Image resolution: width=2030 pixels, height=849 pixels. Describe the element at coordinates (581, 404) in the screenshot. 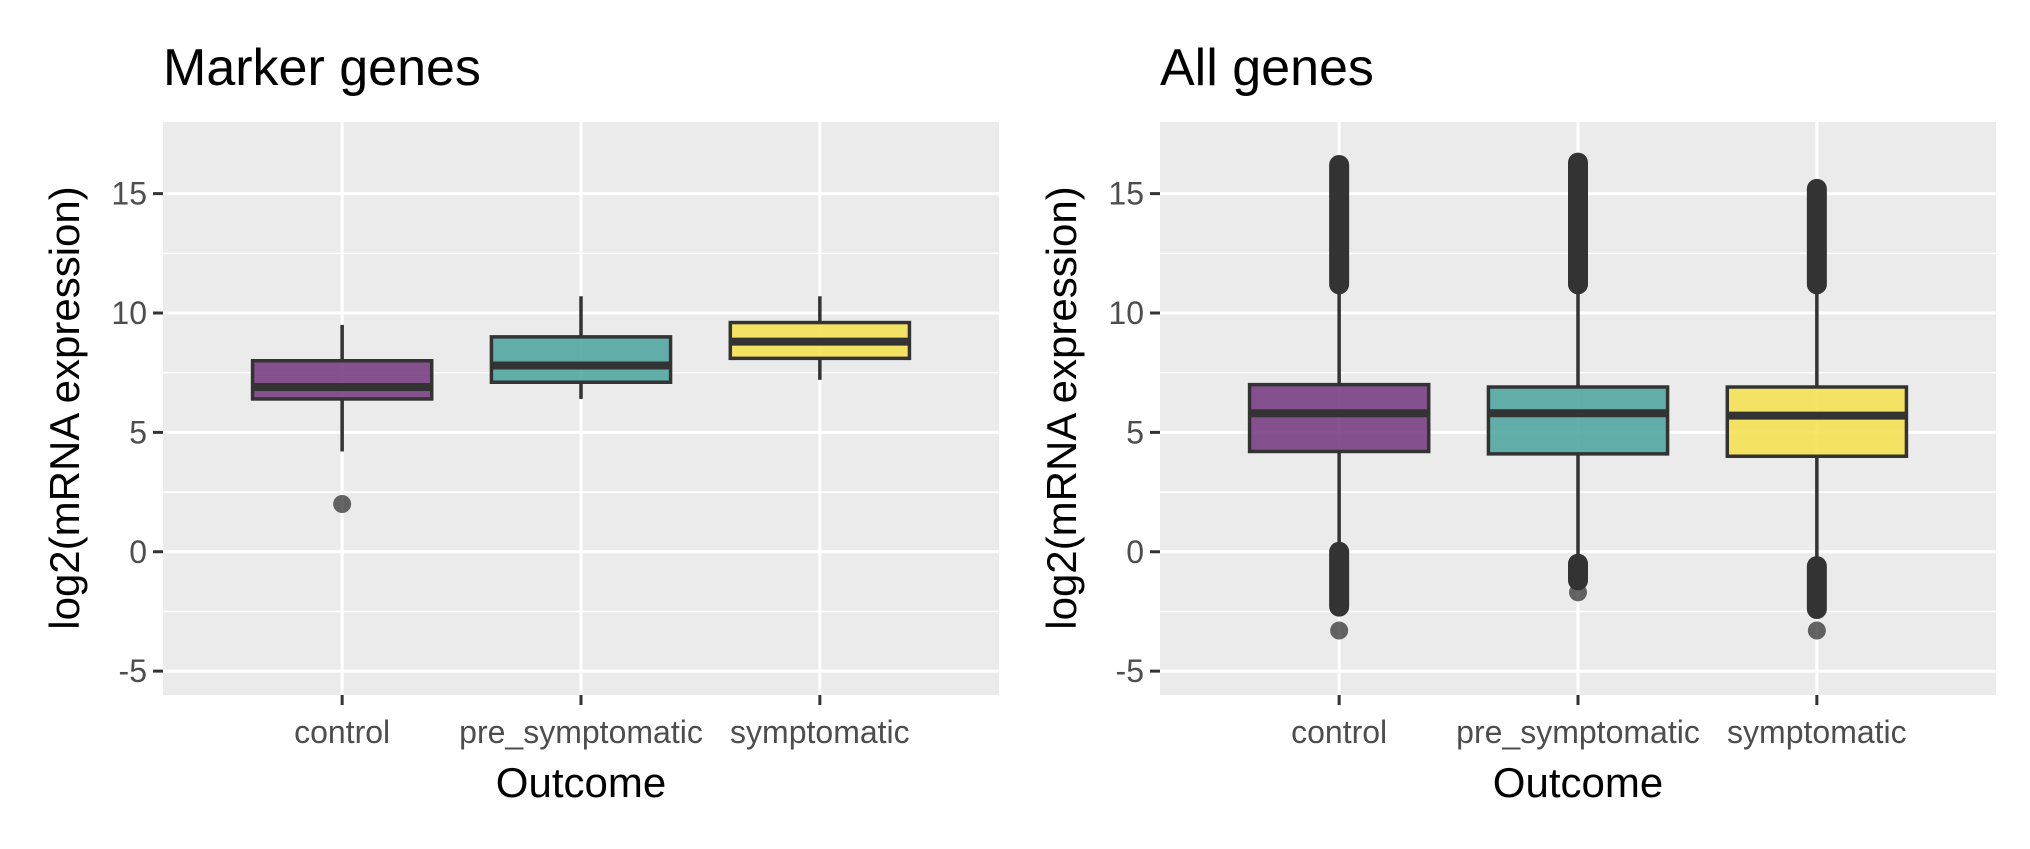

I see `boxes` at that location.